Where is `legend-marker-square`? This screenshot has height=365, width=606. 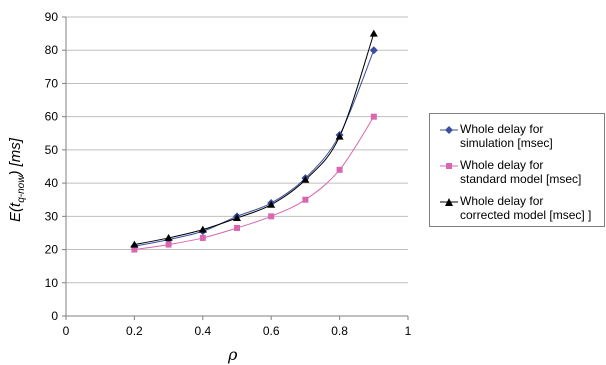
legend-marker-square is located at coordinates (449, 166).